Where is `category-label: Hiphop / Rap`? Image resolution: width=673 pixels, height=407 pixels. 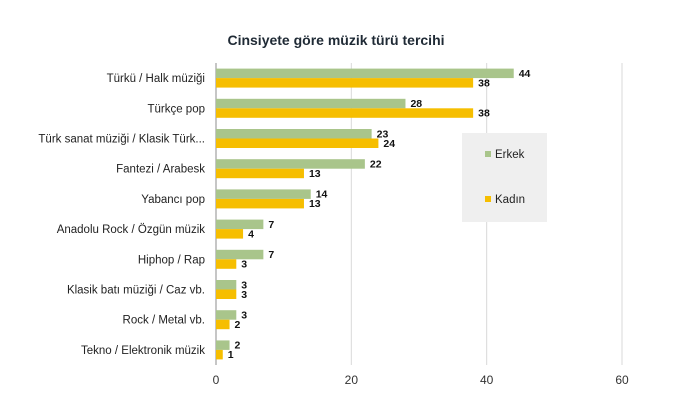 category-label: Hiphop / Rap is located at coordinates (171, 260).